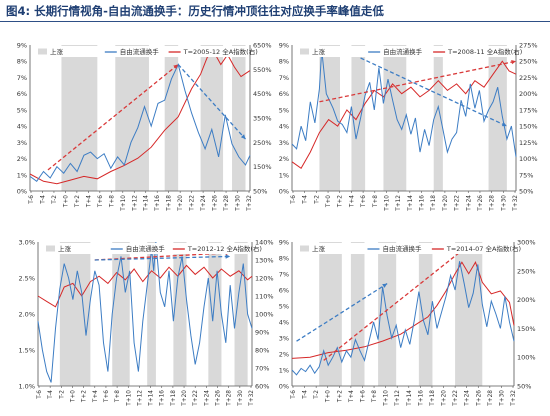 Image resolution: width=550 pixels, height=416 pixels. What do you see at coordinates (220, 51) in the screenshot?
I see `legend-index-label: T=2005-12 全A指数(右)` at bounding box center [220, 51].